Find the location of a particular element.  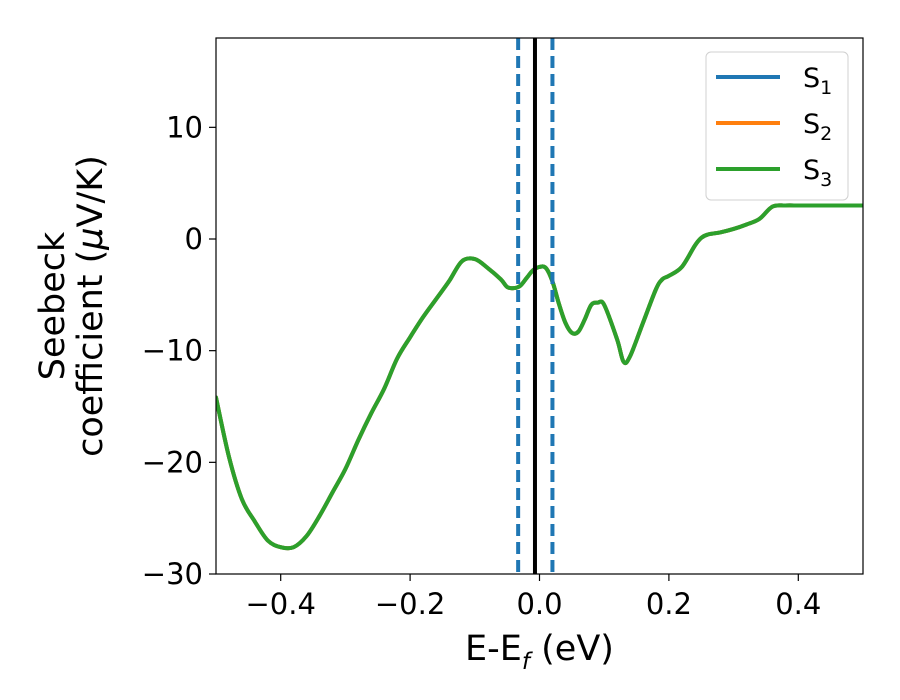

legend-label-s2: S2 is located at coordinates (817, 127).